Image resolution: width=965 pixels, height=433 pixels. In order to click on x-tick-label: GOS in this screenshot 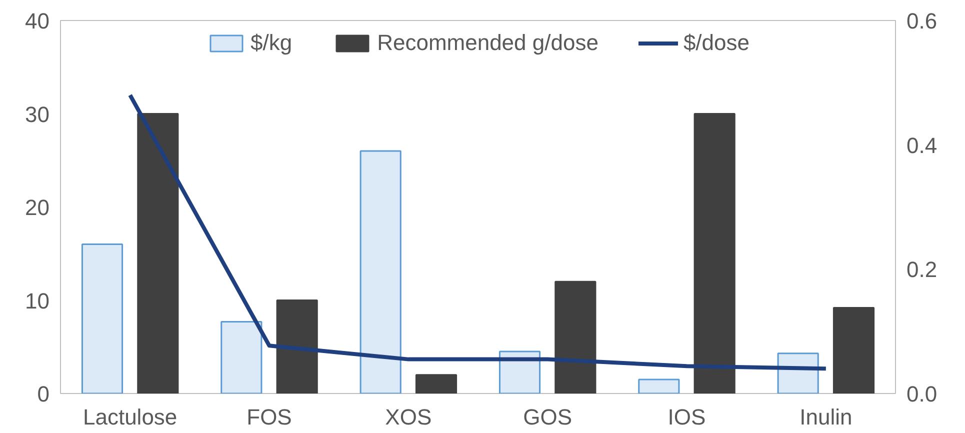, I will do `click(547, 417)`.